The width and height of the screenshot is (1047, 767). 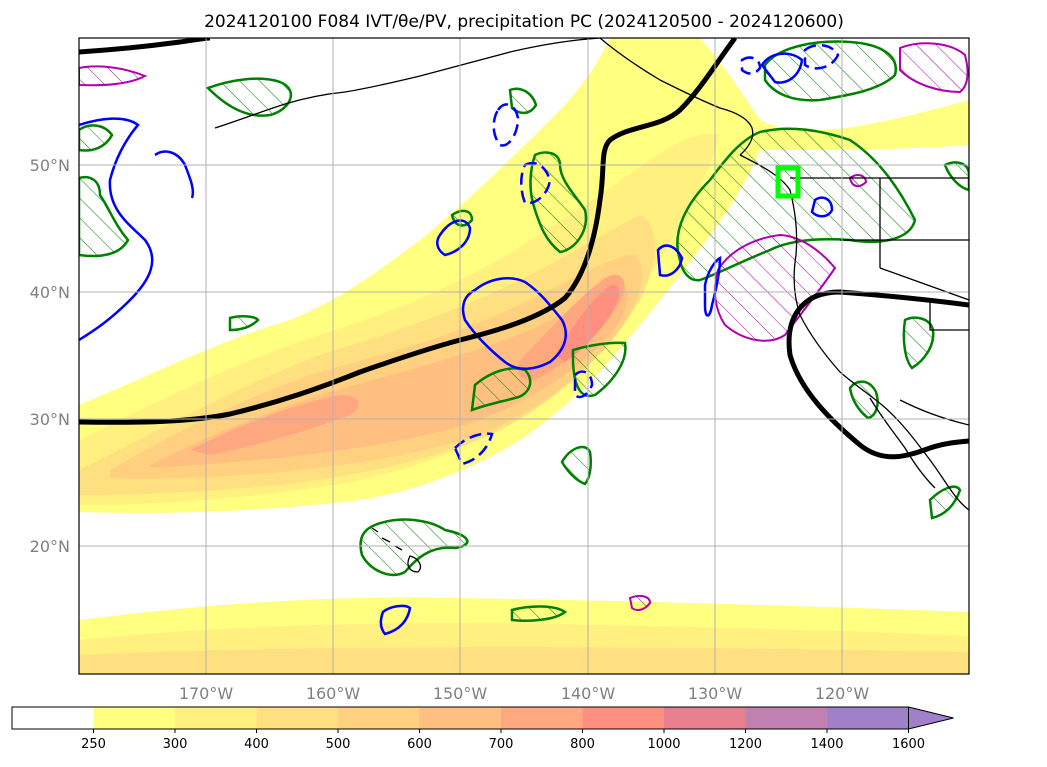 What do you see at coordinates (501, 389) in the screenshot?
I see `green-area-mid1` at bounding box center [501, 389].